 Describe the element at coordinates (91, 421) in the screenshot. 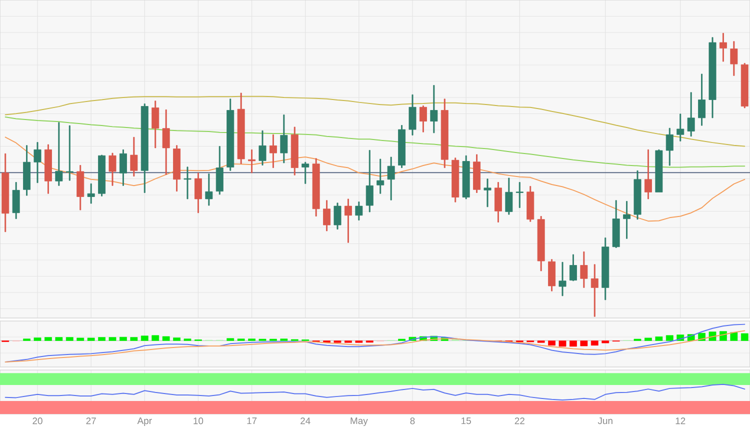

I see `x-tick-label: 27` at that location.